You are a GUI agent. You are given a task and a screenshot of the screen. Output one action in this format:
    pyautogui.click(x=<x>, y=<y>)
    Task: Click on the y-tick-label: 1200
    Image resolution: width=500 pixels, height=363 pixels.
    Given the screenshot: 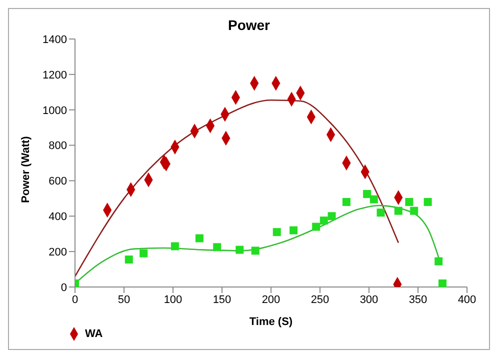 What is the action you would take?
    pyautogui.click(x=54, y=75)
    